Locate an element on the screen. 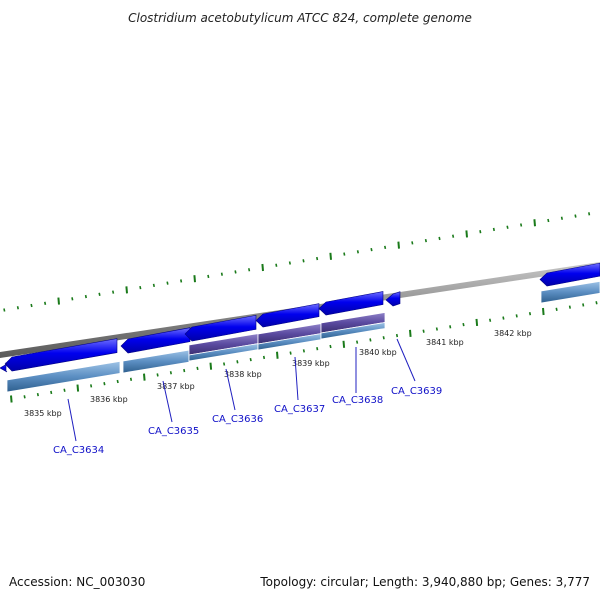 The width and height of the screenshot is (600, 600). gene-label-ca-c3638: CA_C3638 is located at coordinates (357, 400).